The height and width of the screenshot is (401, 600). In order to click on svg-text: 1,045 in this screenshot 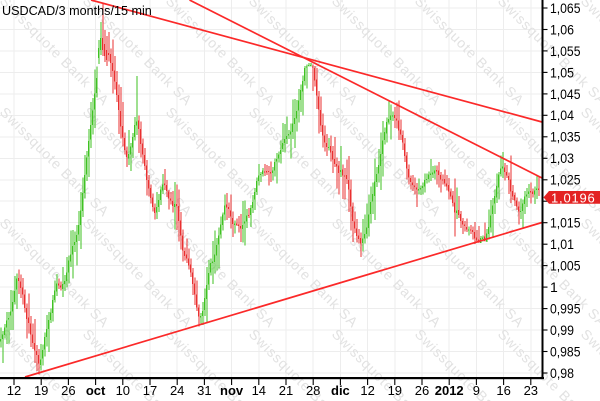, I will do `click(565, 94)`.